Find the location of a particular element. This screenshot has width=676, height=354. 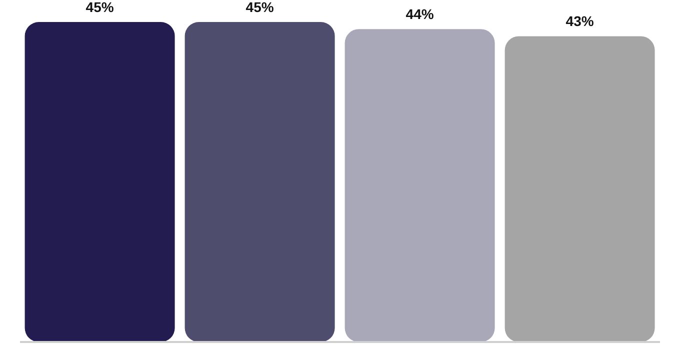

data-label: 43% is located at coordinates (580, 21).